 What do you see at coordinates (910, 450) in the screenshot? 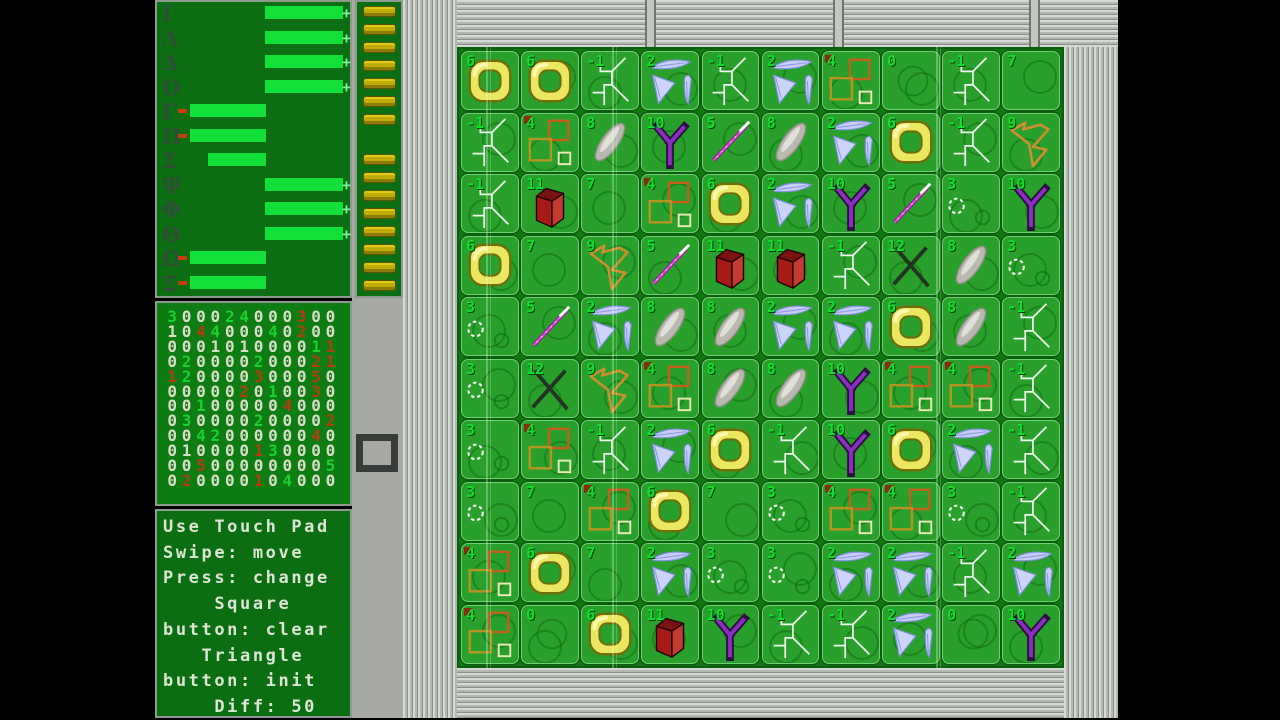
I see `board-cell-r7c8: 6` at bounding box center [910, 450].